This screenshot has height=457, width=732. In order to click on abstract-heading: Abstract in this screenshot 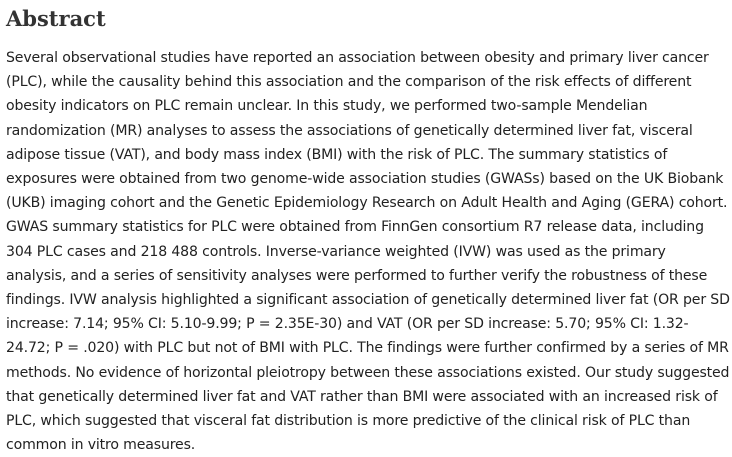, I will do `click(56, 18)`.